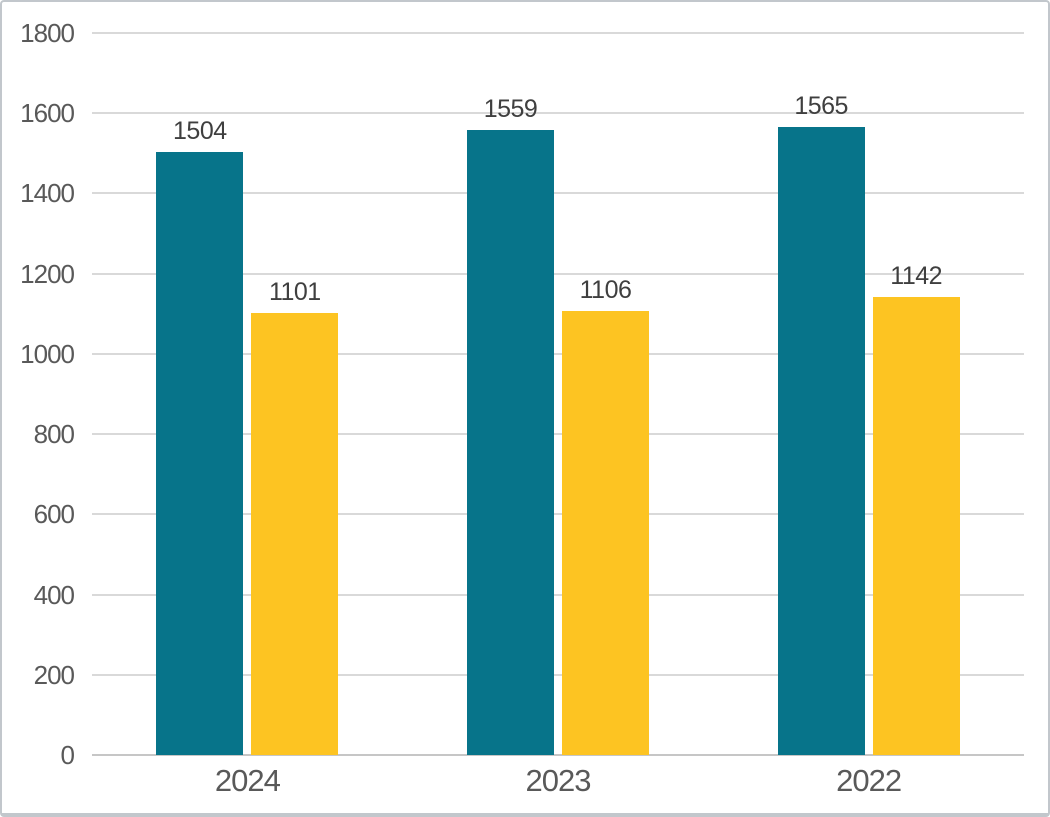 This screenshot has height=817, width=1050. I want to click on bar-gold-series-2023, so click(605, 533).